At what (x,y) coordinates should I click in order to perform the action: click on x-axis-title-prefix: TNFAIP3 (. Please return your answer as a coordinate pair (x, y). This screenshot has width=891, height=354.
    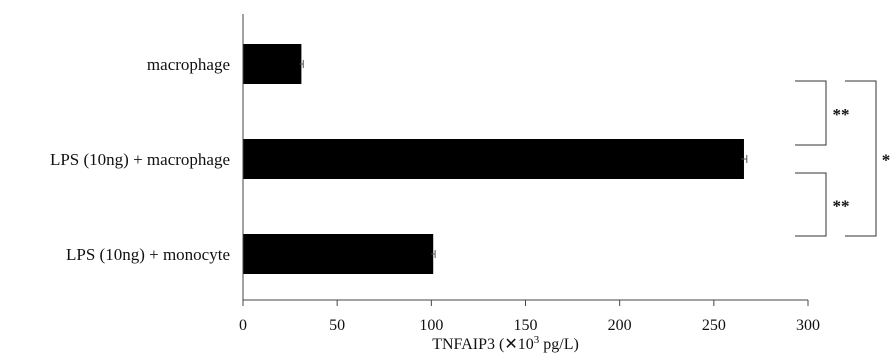
    Looking at the image, I should click on (468, 344).